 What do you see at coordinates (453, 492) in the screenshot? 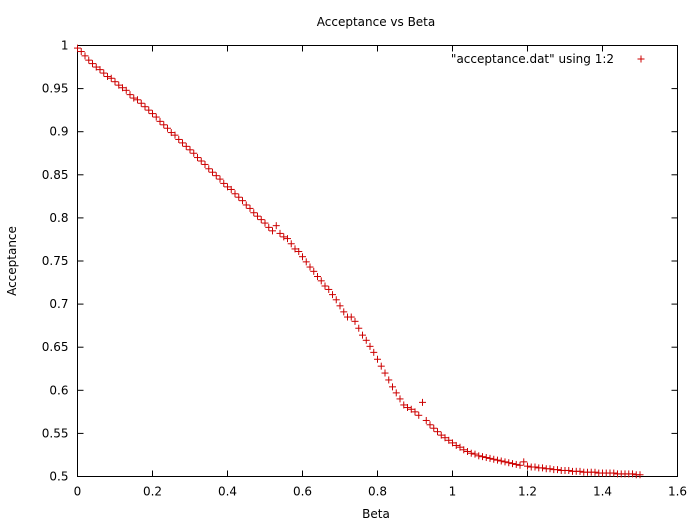
I see `x-tick-label: 1` at bounding box center [453, 492].